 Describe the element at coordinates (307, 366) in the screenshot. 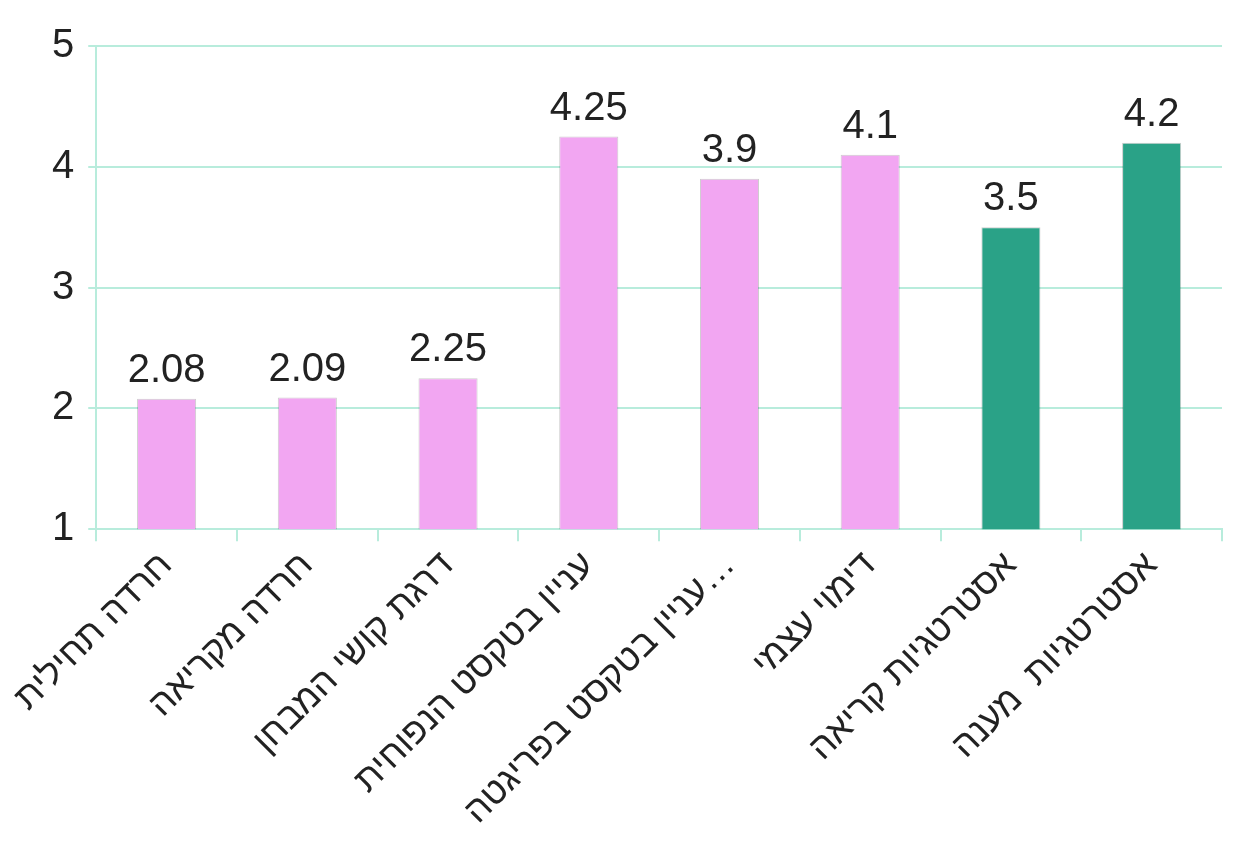

I see `data-label: 2.09` at that location.